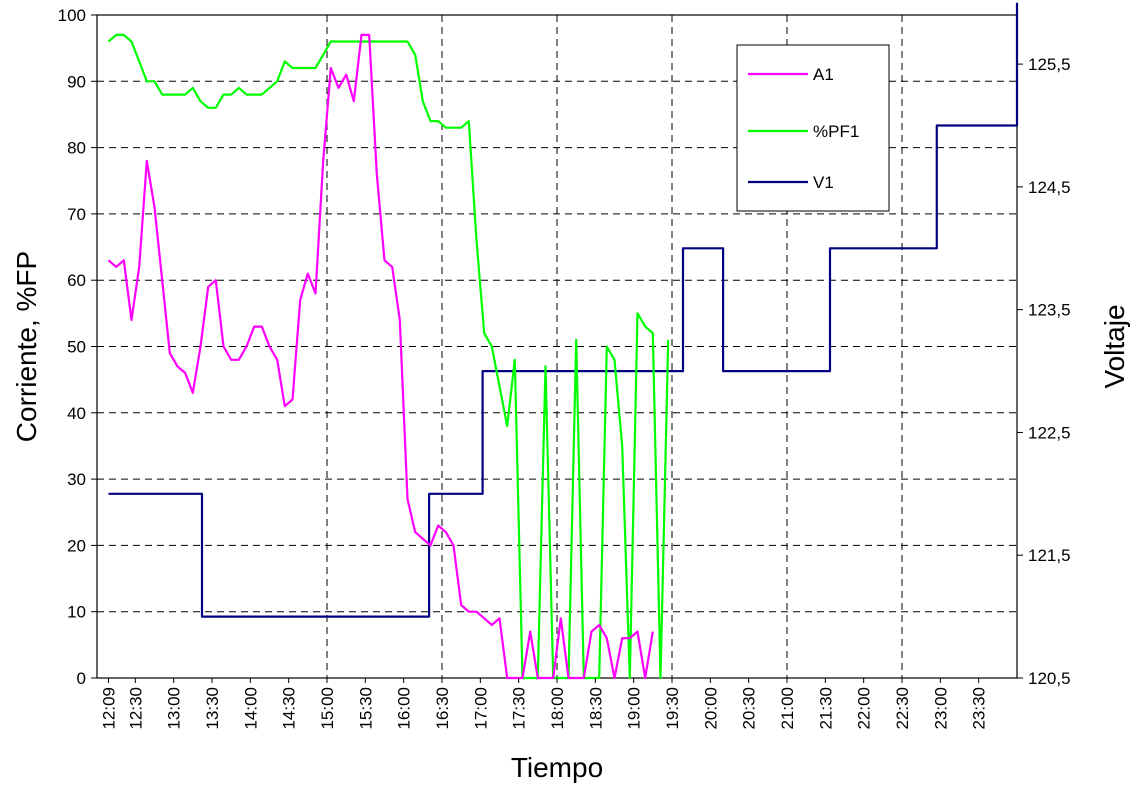  I want to click on x-tick-label: 18:30, so click(595, 708).